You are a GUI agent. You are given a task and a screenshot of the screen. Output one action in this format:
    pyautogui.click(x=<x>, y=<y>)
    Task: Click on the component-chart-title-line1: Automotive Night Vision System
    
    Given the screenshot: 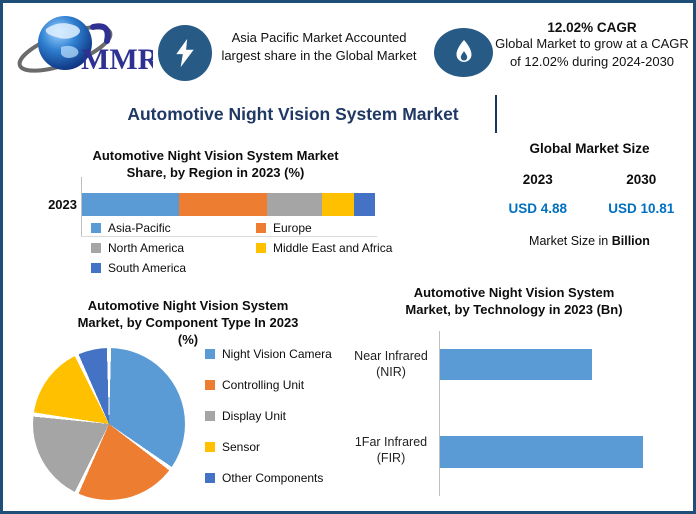 What is the action you would take?
    pyautogui.click(x=188, y=305)
    